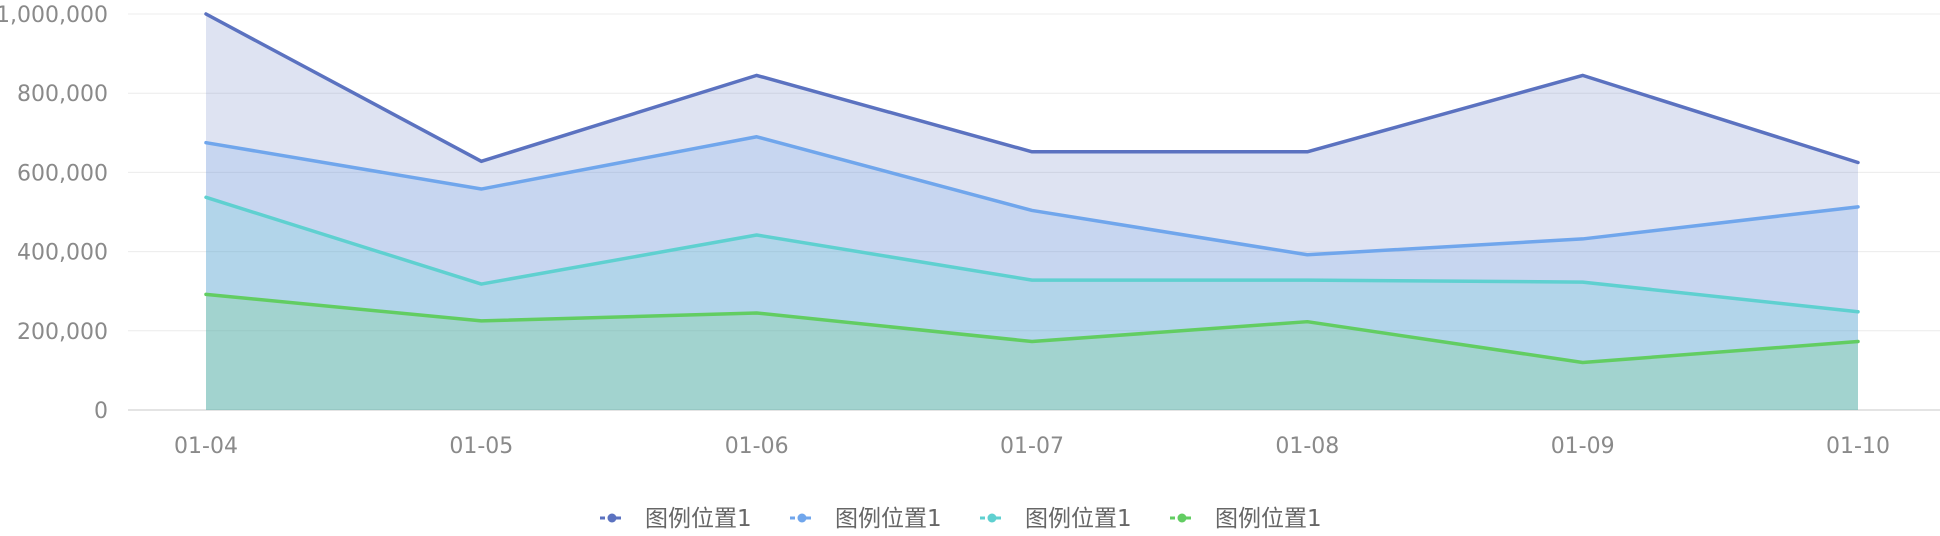 The image size is (1940, 536). I want to click on legend: 图例位置1 图例位置1 图例位置1 图例位置1, so click(961, 519).